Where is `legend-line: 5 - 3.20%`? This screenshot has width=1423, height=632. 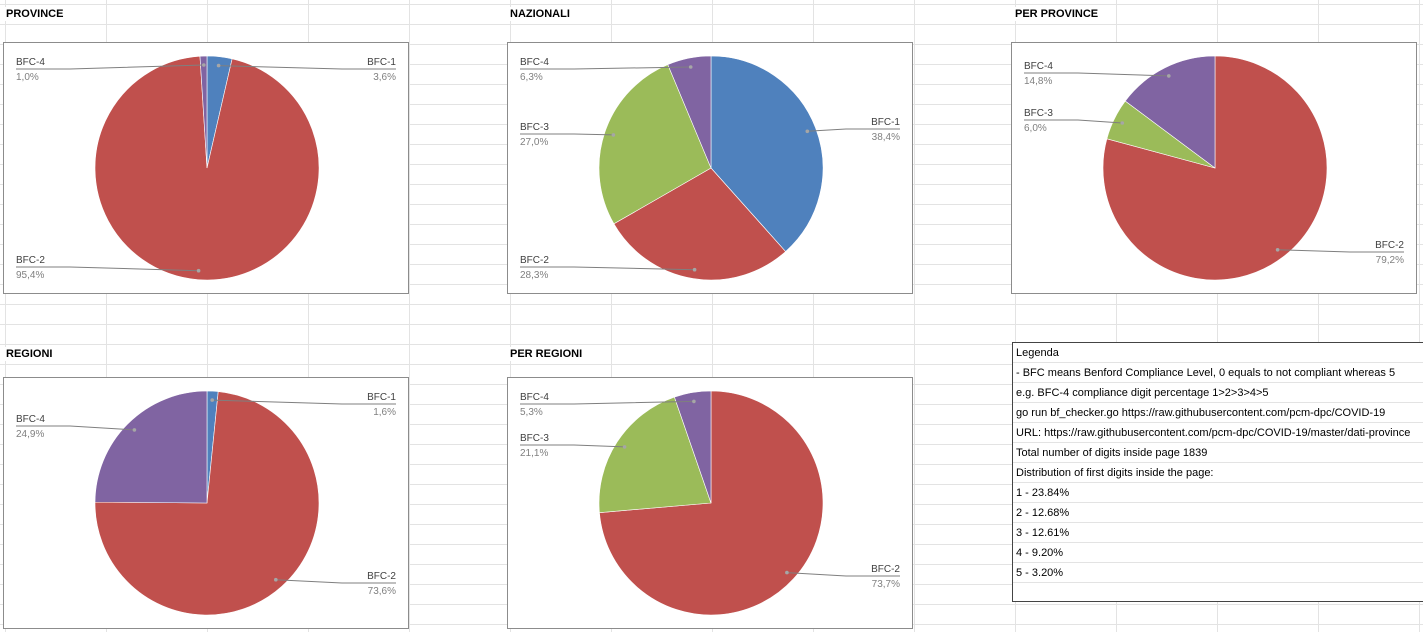 legend-line: 5 - 3.20% is located at coordinates (1218, 573).